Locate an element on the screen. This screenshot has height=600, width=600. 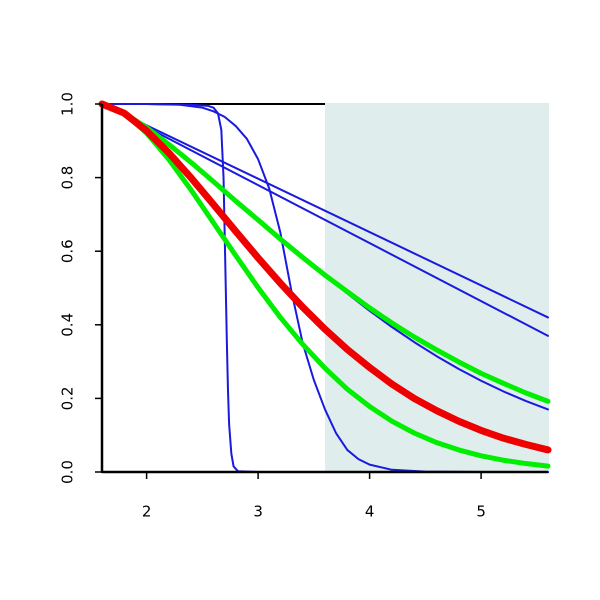
y-tick-label: 0.4 is located at coordinates (68, 325).